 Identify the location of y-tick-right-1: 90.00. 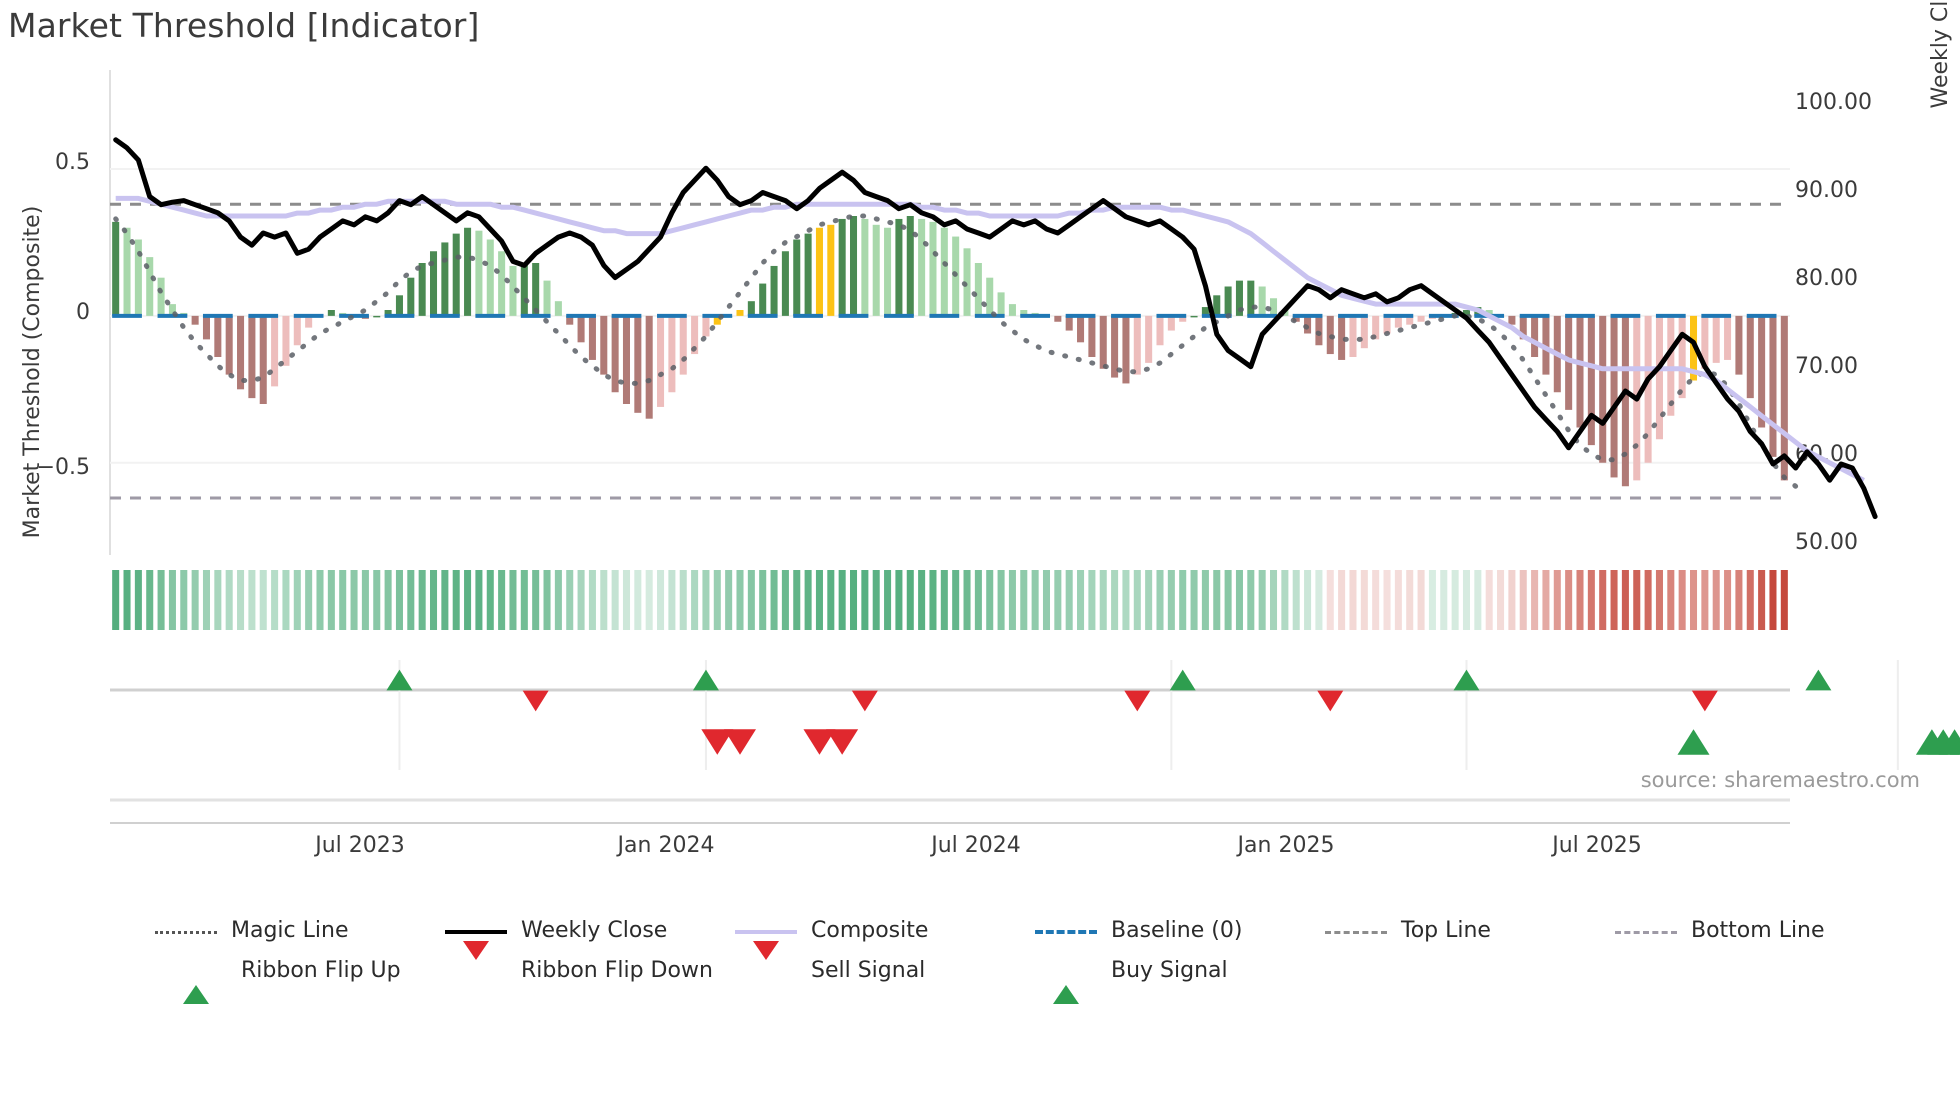
(1826, 190).